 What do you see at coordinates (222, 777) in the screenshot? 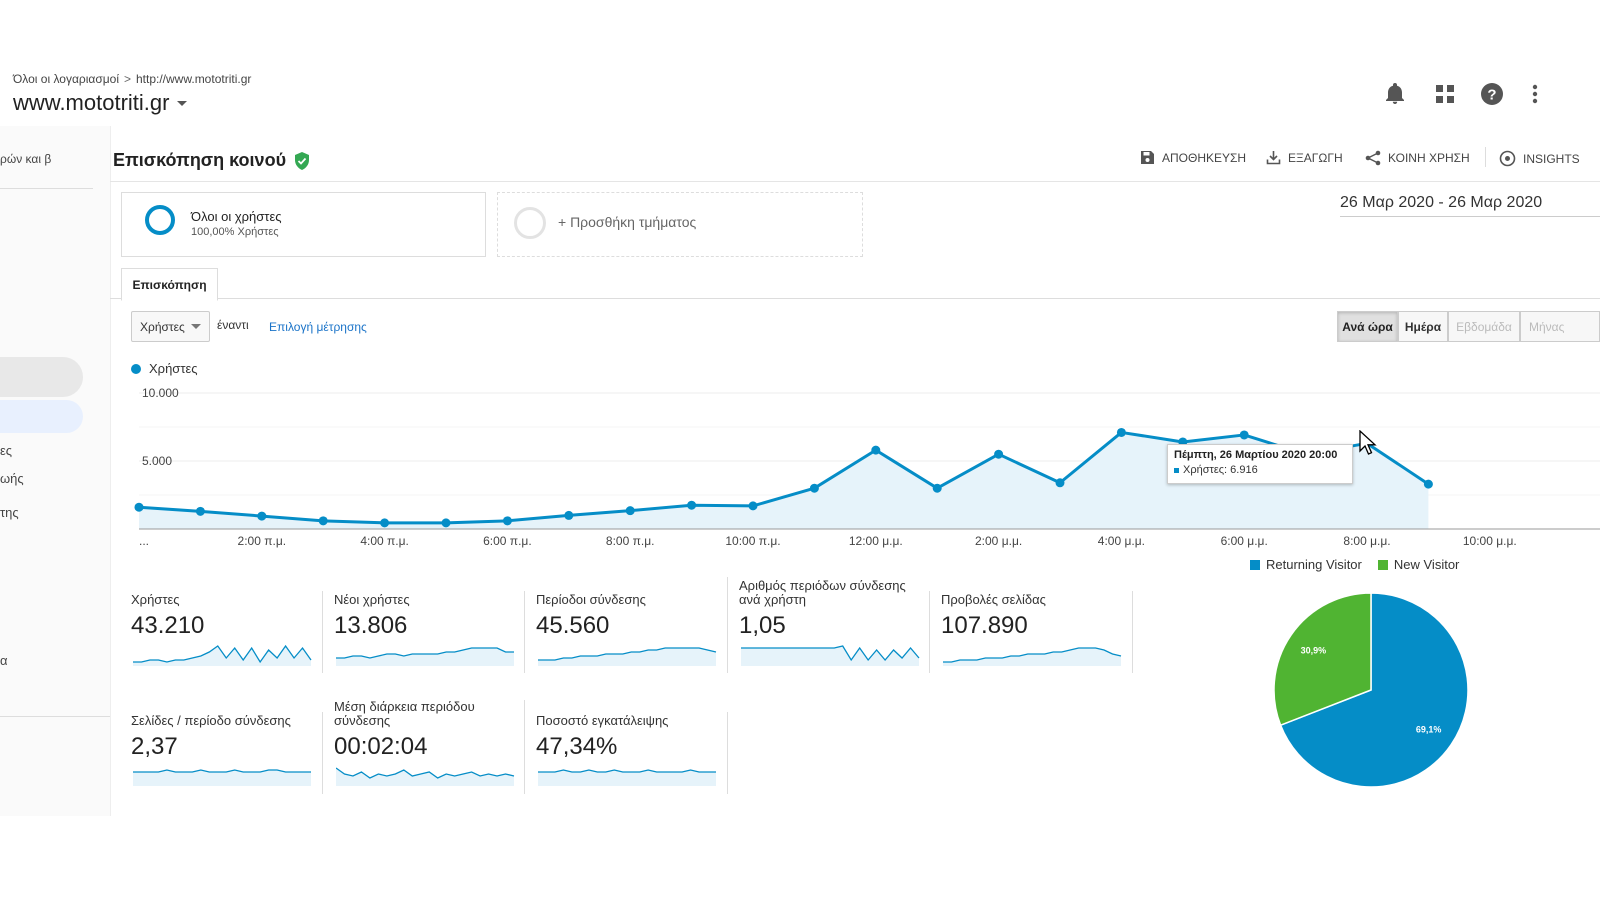
I see `kpi-sparkline` at bounding box center [222, 777].